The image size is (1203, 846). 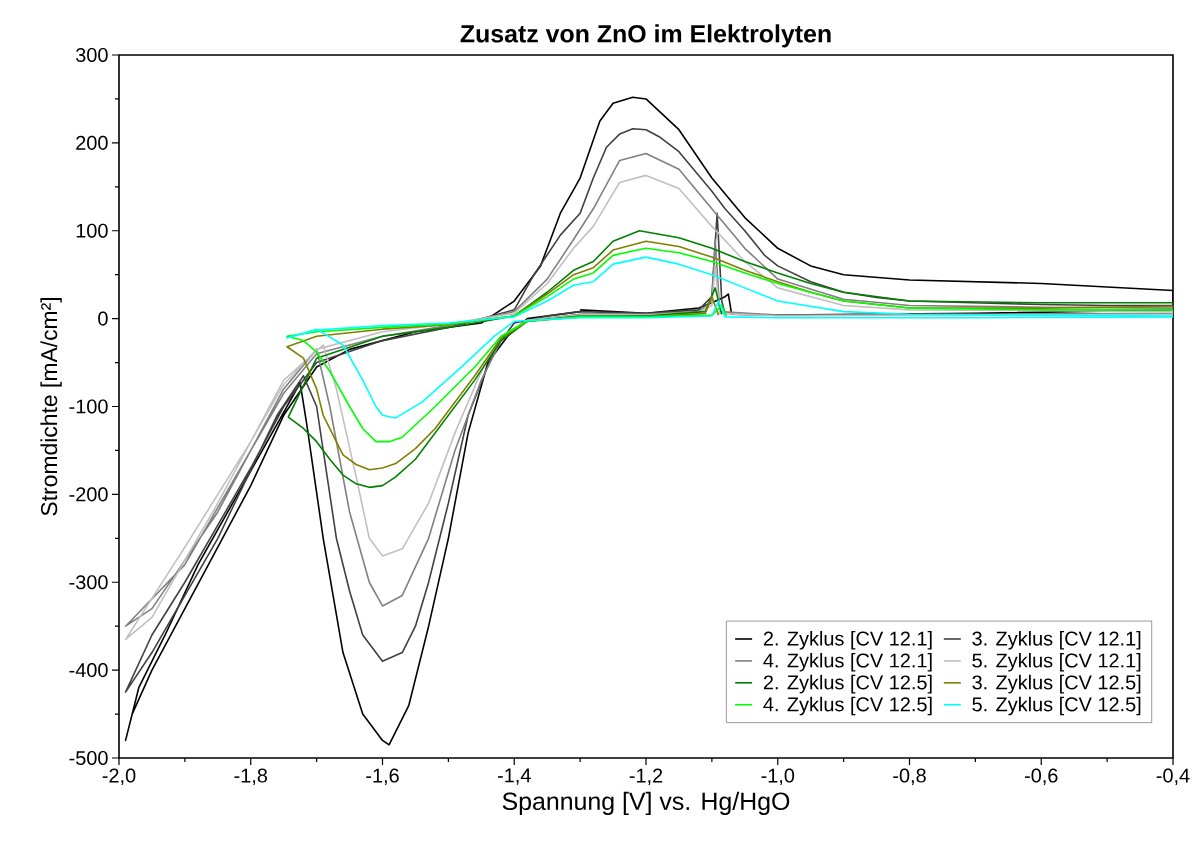 What do you see at coordinates (251, 776) in the screenshot?
I see `x-tick-label: -1,8` at bounding box center [251, 776].